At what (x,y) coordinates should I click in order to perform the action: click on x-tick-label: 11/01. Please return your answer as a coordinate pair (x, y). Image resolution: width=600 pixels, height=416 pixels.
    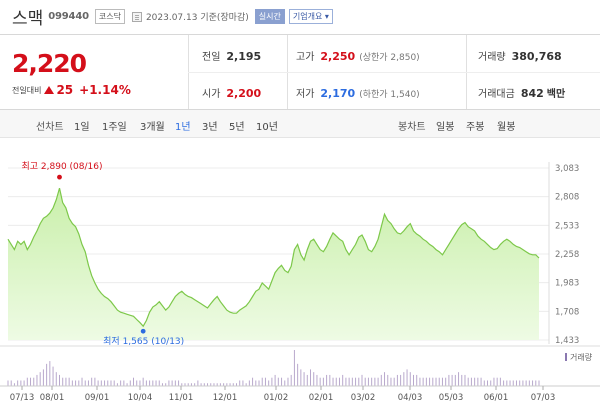
    Looking at the image, I should click on (181, 398).